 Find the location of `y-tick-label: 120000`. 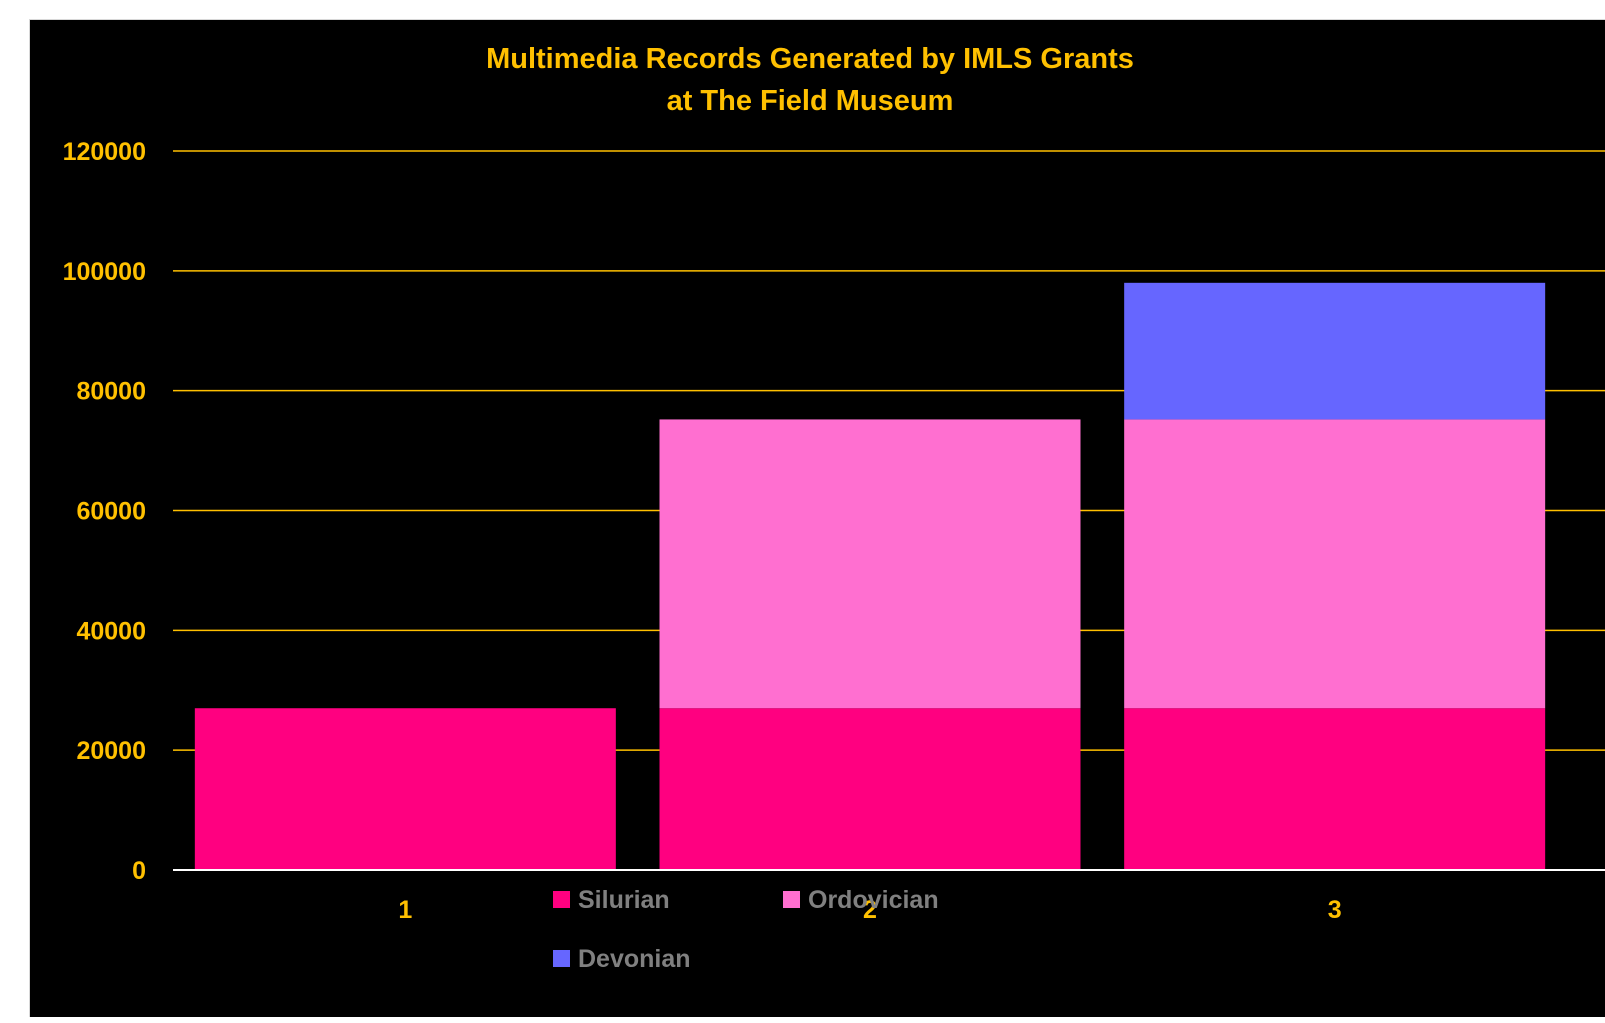

y-tick-label: 120000 is located at coordinates (104, 152).